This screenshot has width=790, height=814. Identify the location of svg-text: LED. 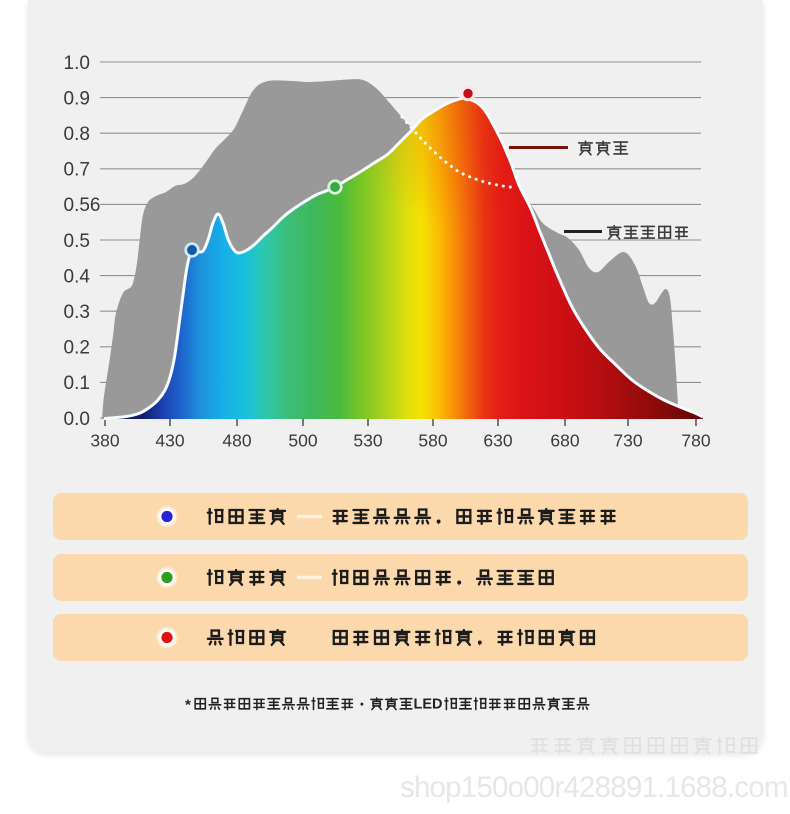
(428, 705).